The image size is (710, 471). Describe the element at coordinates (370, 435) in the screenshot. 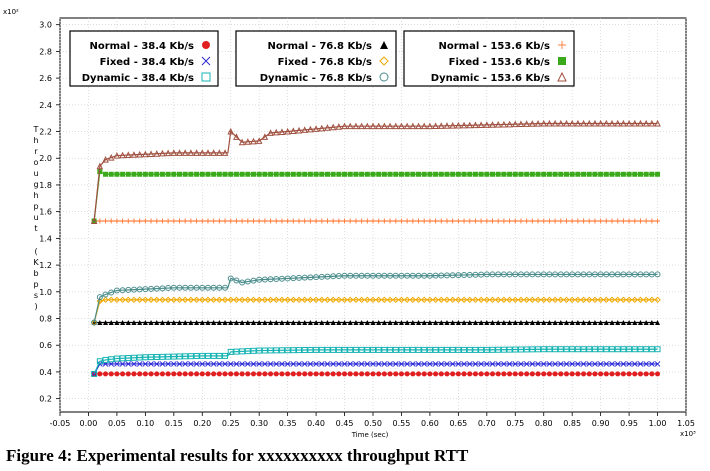

I see `x-axis-label: Time (sec)` at that location.